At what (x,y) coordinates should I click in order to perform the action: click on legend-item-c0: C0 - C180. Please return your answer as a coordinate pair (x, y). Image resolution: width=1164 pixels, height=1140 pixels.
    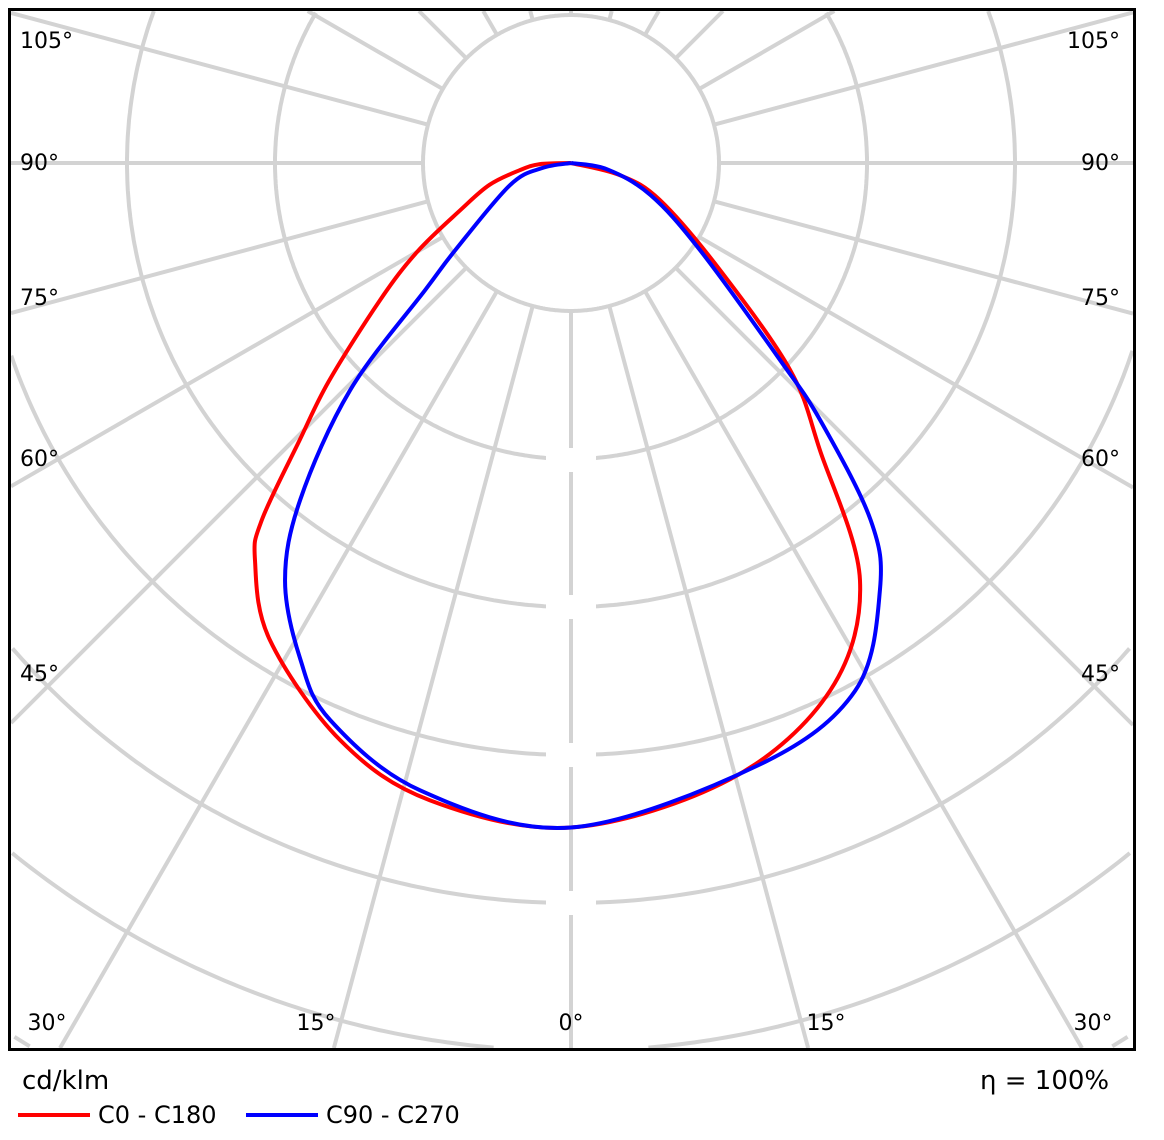
    Looking at the image, I should click on (117, 1115).